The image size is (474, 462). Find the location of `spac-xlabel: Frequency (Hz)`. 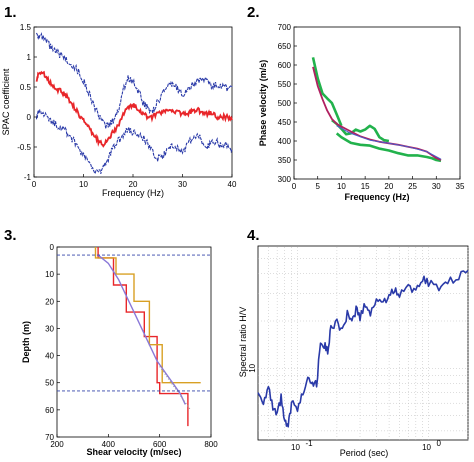

spac-xlabel: Frequency (Hz) is located at coordinates (133, 193).